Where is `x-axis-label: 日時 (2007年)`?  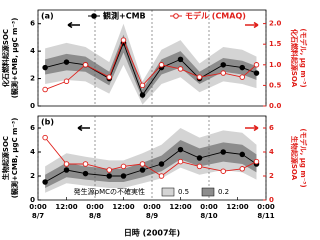
x-axis-label: 日時 (2007年) is located at coordinates (152, 233).